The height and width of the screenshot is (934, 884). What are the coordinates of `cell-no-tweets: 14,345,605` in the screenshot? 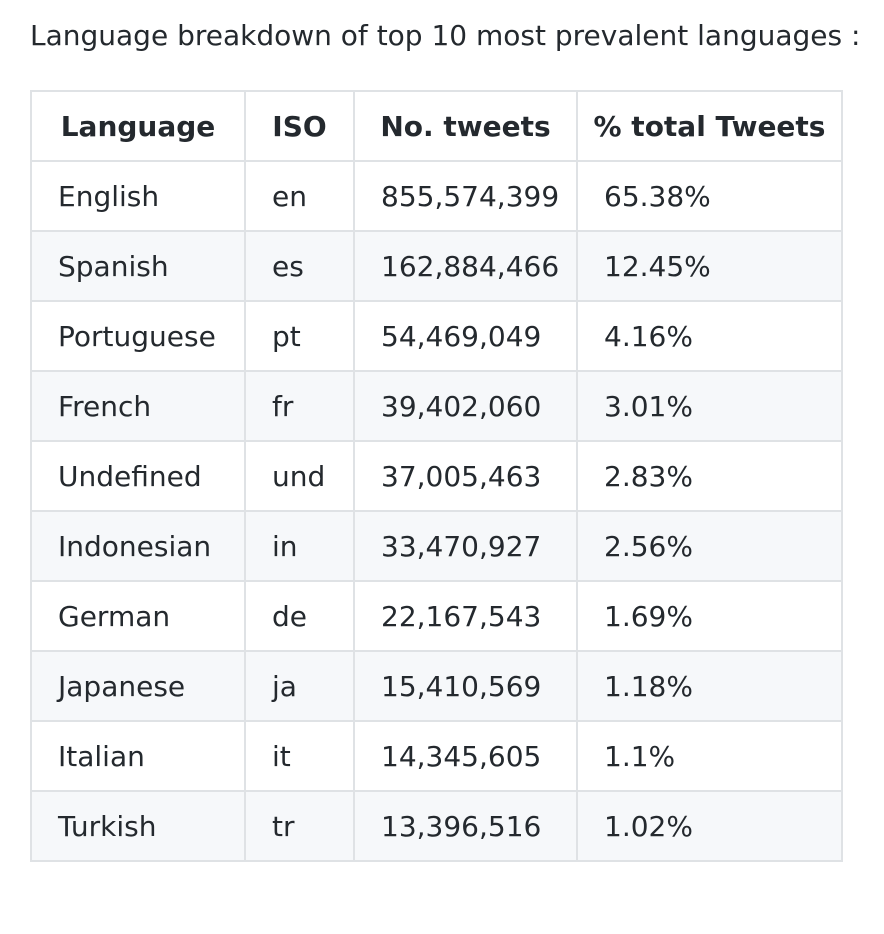 It's located at (465, 756).